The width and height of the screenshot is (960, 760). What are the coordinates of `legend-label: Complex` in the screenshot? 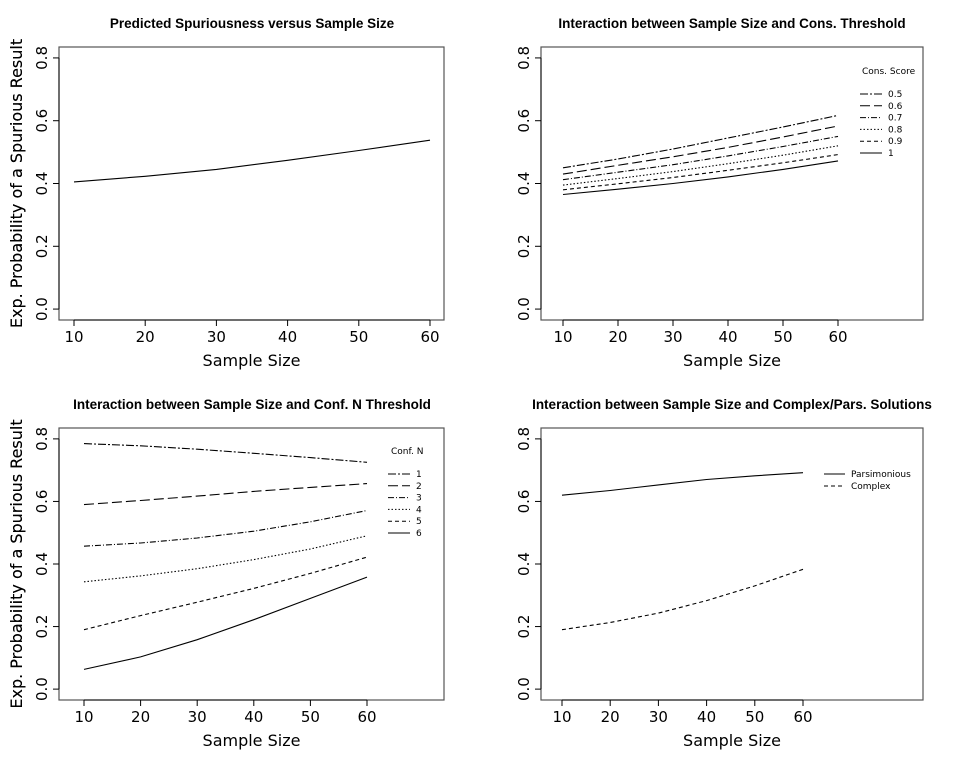 It's located at (871, 487).